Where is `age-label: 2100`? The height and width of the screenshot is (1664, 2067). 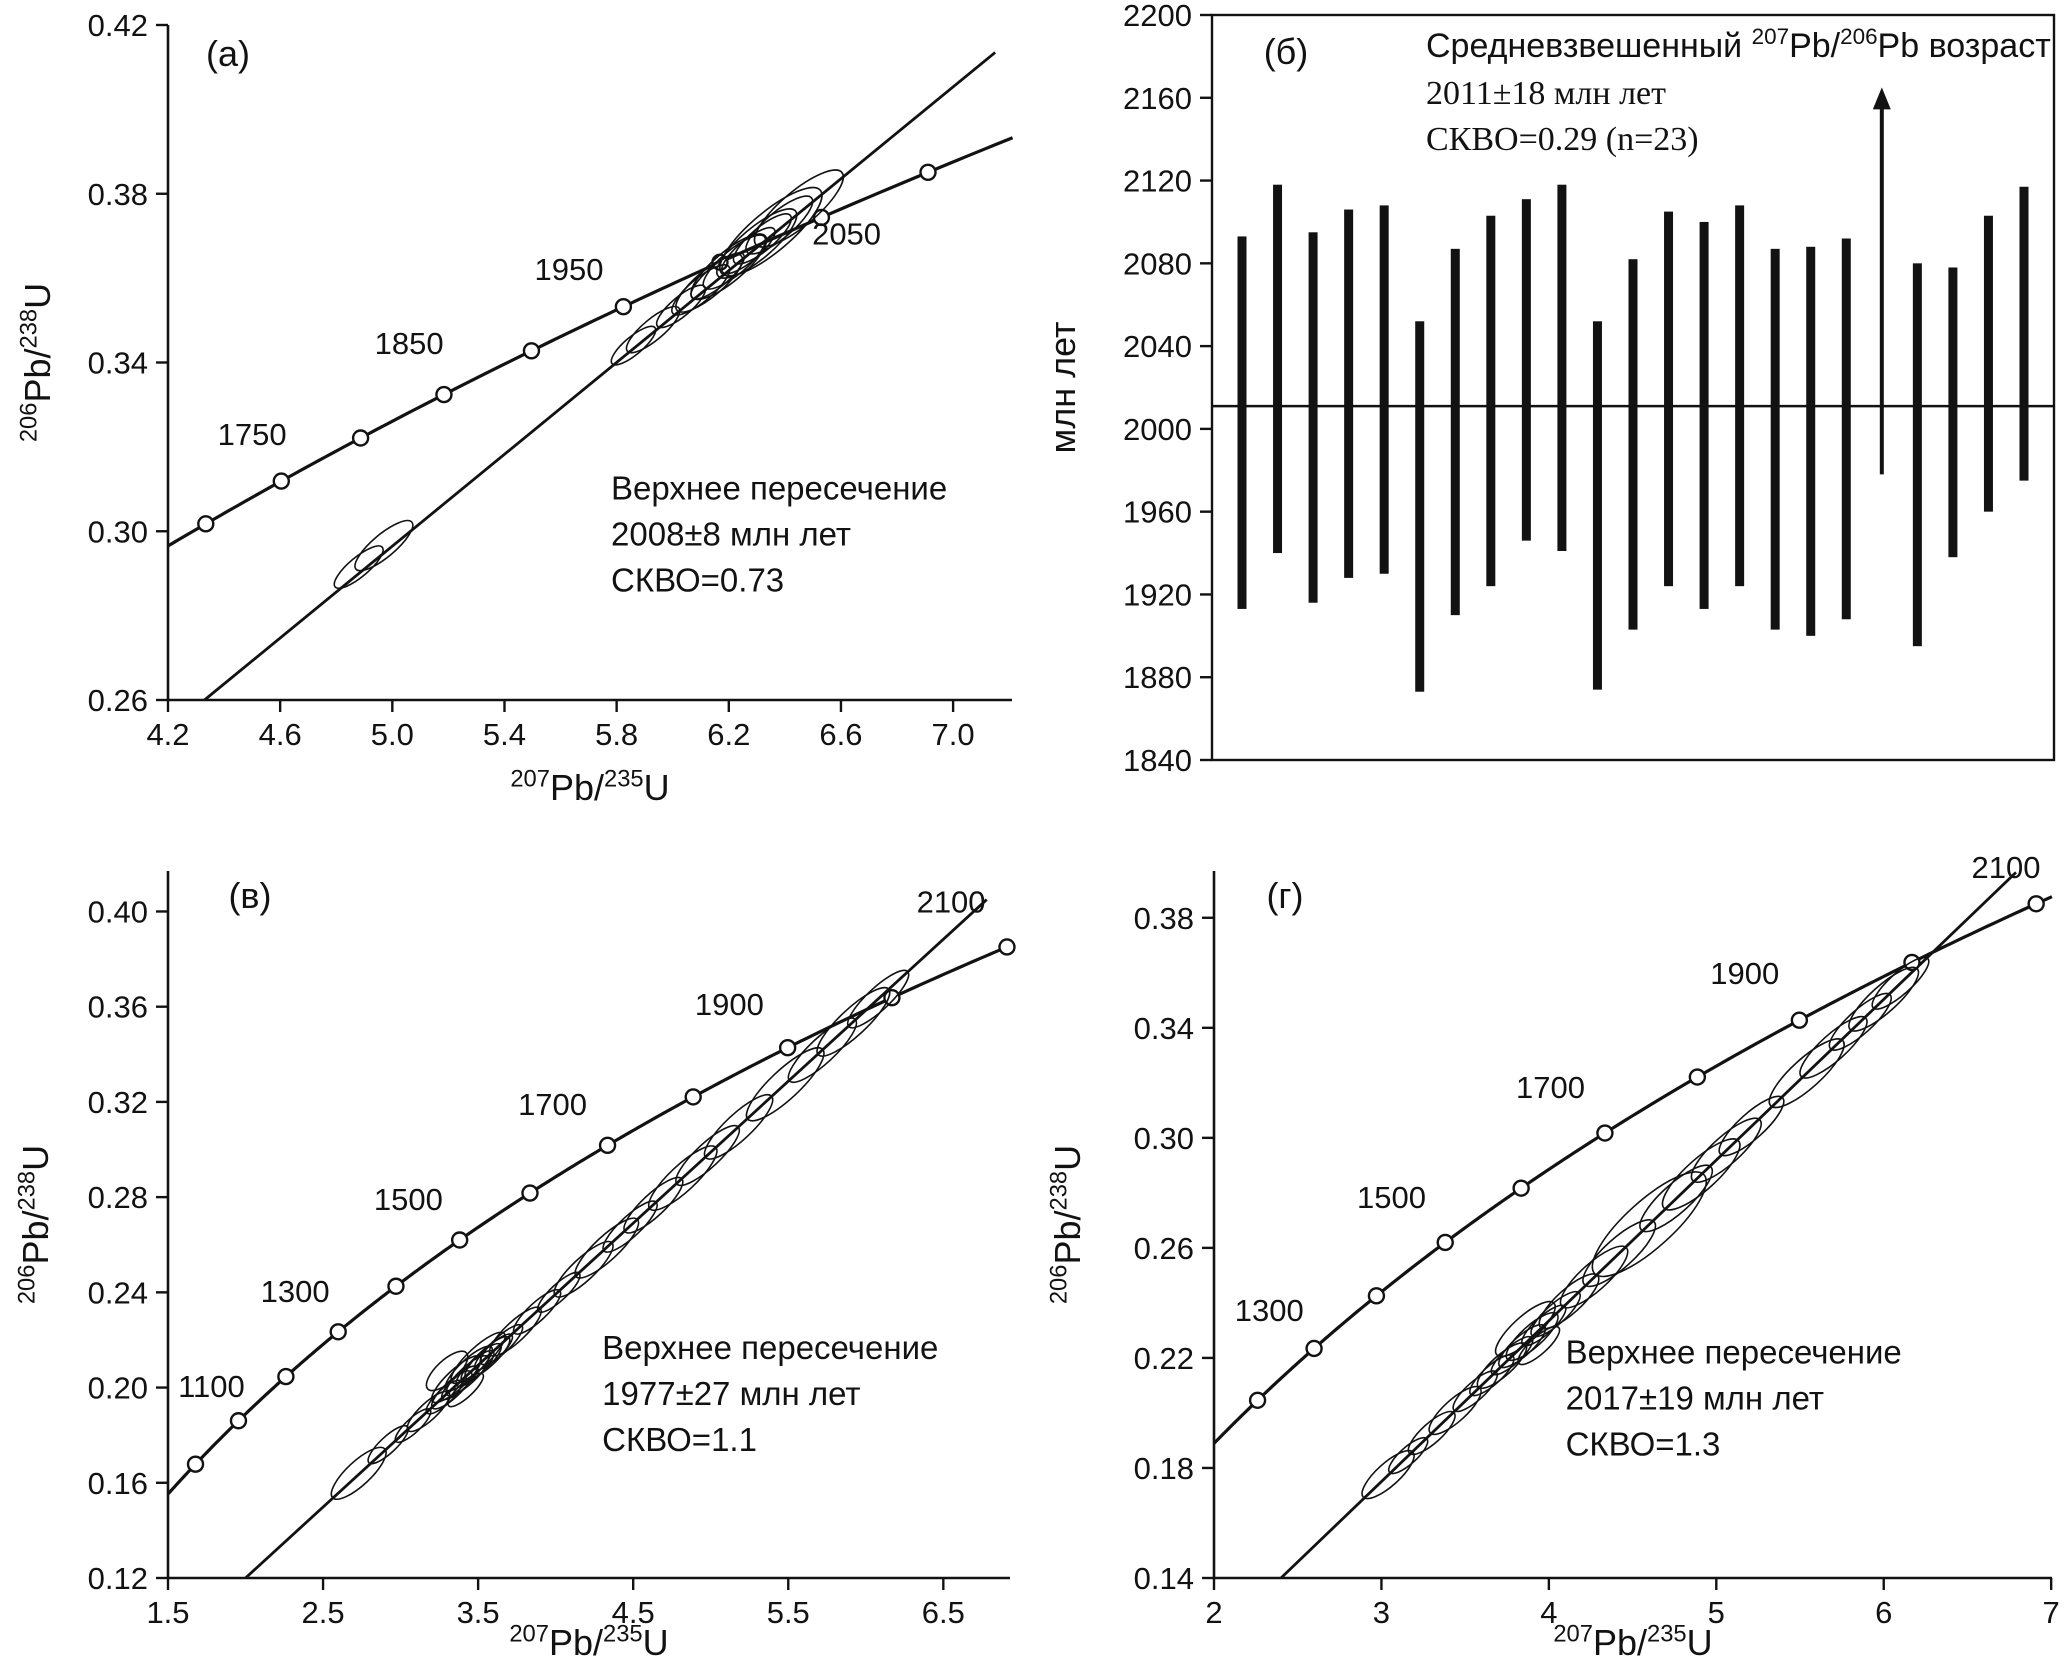
age-label: 2100 is located at coordinates (951, 902).